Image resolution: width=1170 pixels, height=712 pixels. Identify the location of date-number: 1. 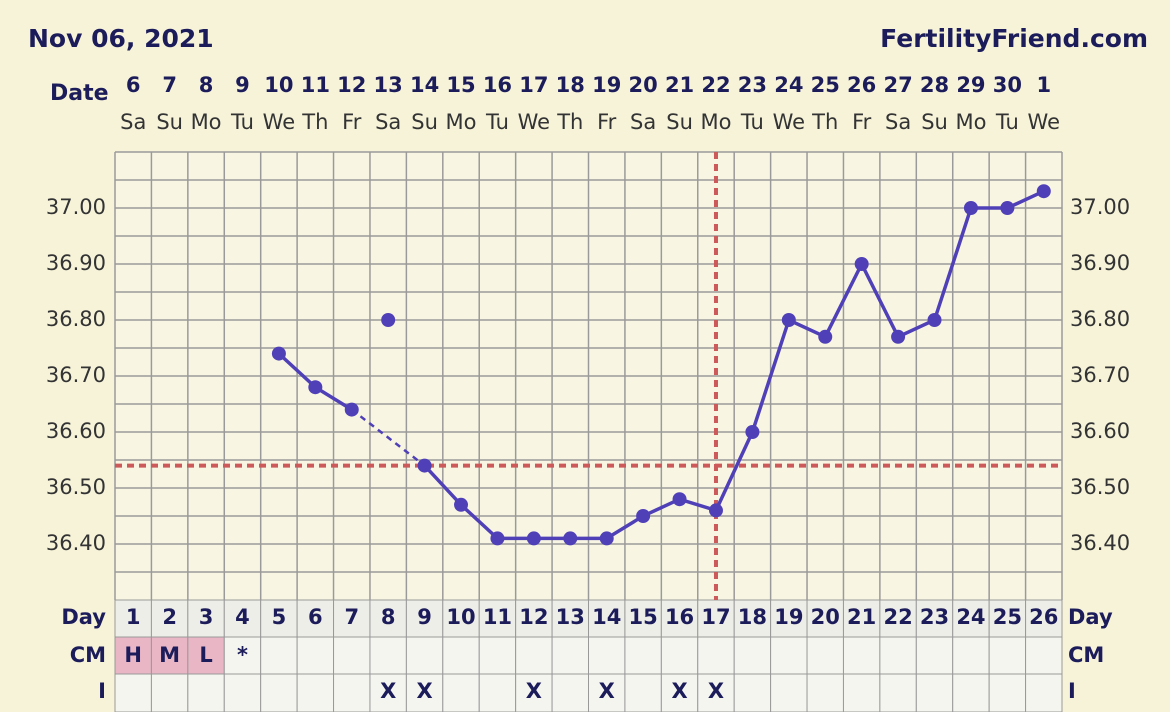
(1043, 85).